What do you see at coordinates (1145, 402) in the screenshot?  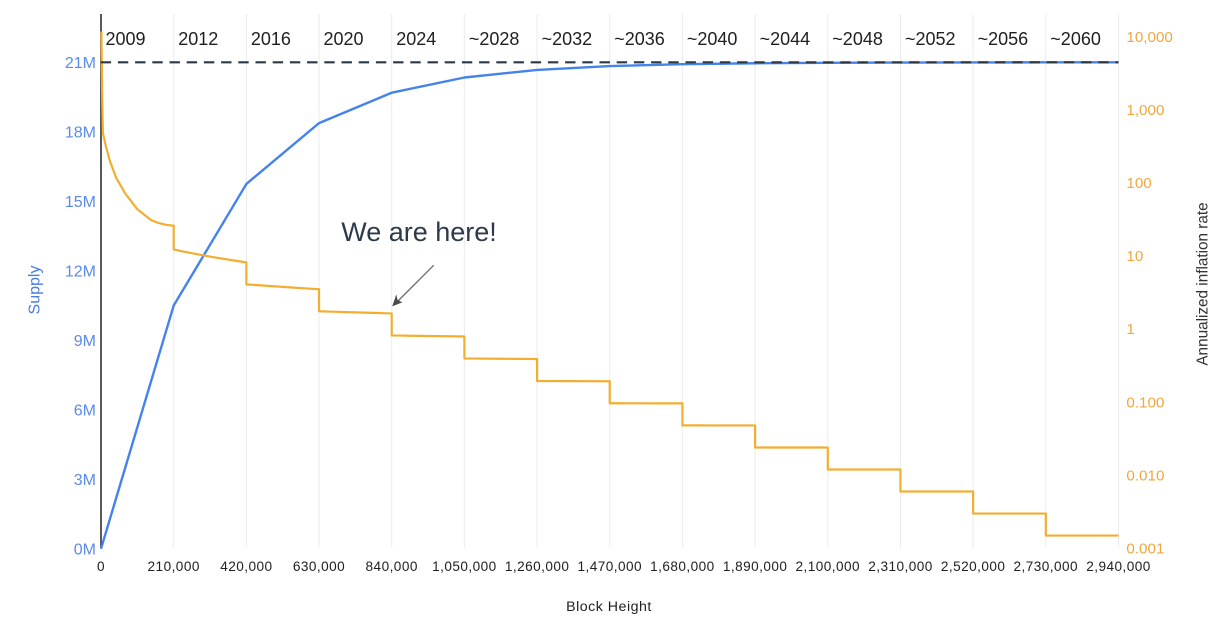 I see `svg-text: 0.100` at bounding box center [1145, 402].